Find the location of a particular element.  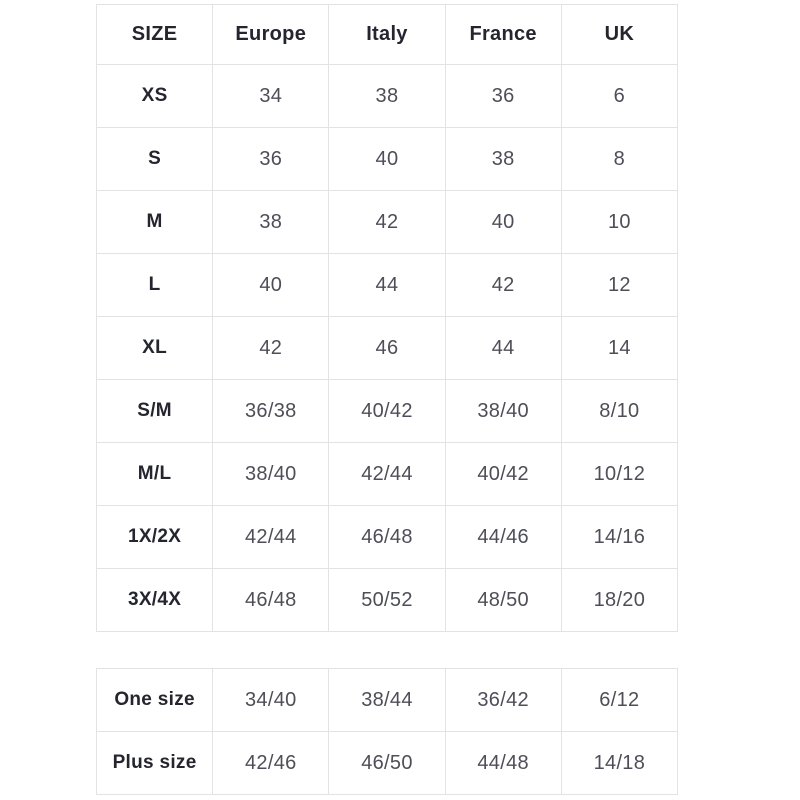

size-value-cell: 10/12 is located at coordinates (619, 474).